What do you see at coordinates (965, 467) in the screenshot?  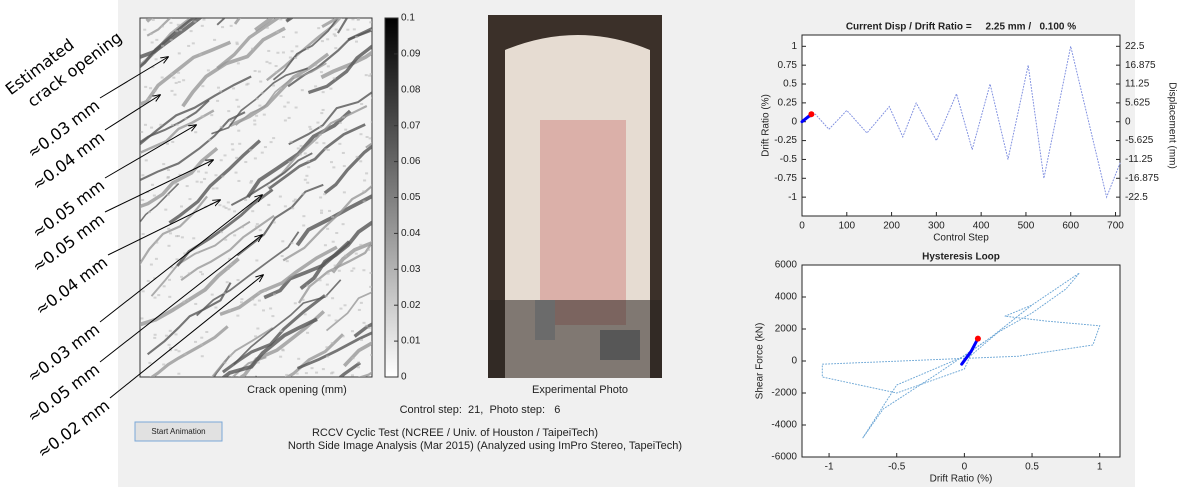 I see `x-tick-label: 0` at bounding box center [965, 467].